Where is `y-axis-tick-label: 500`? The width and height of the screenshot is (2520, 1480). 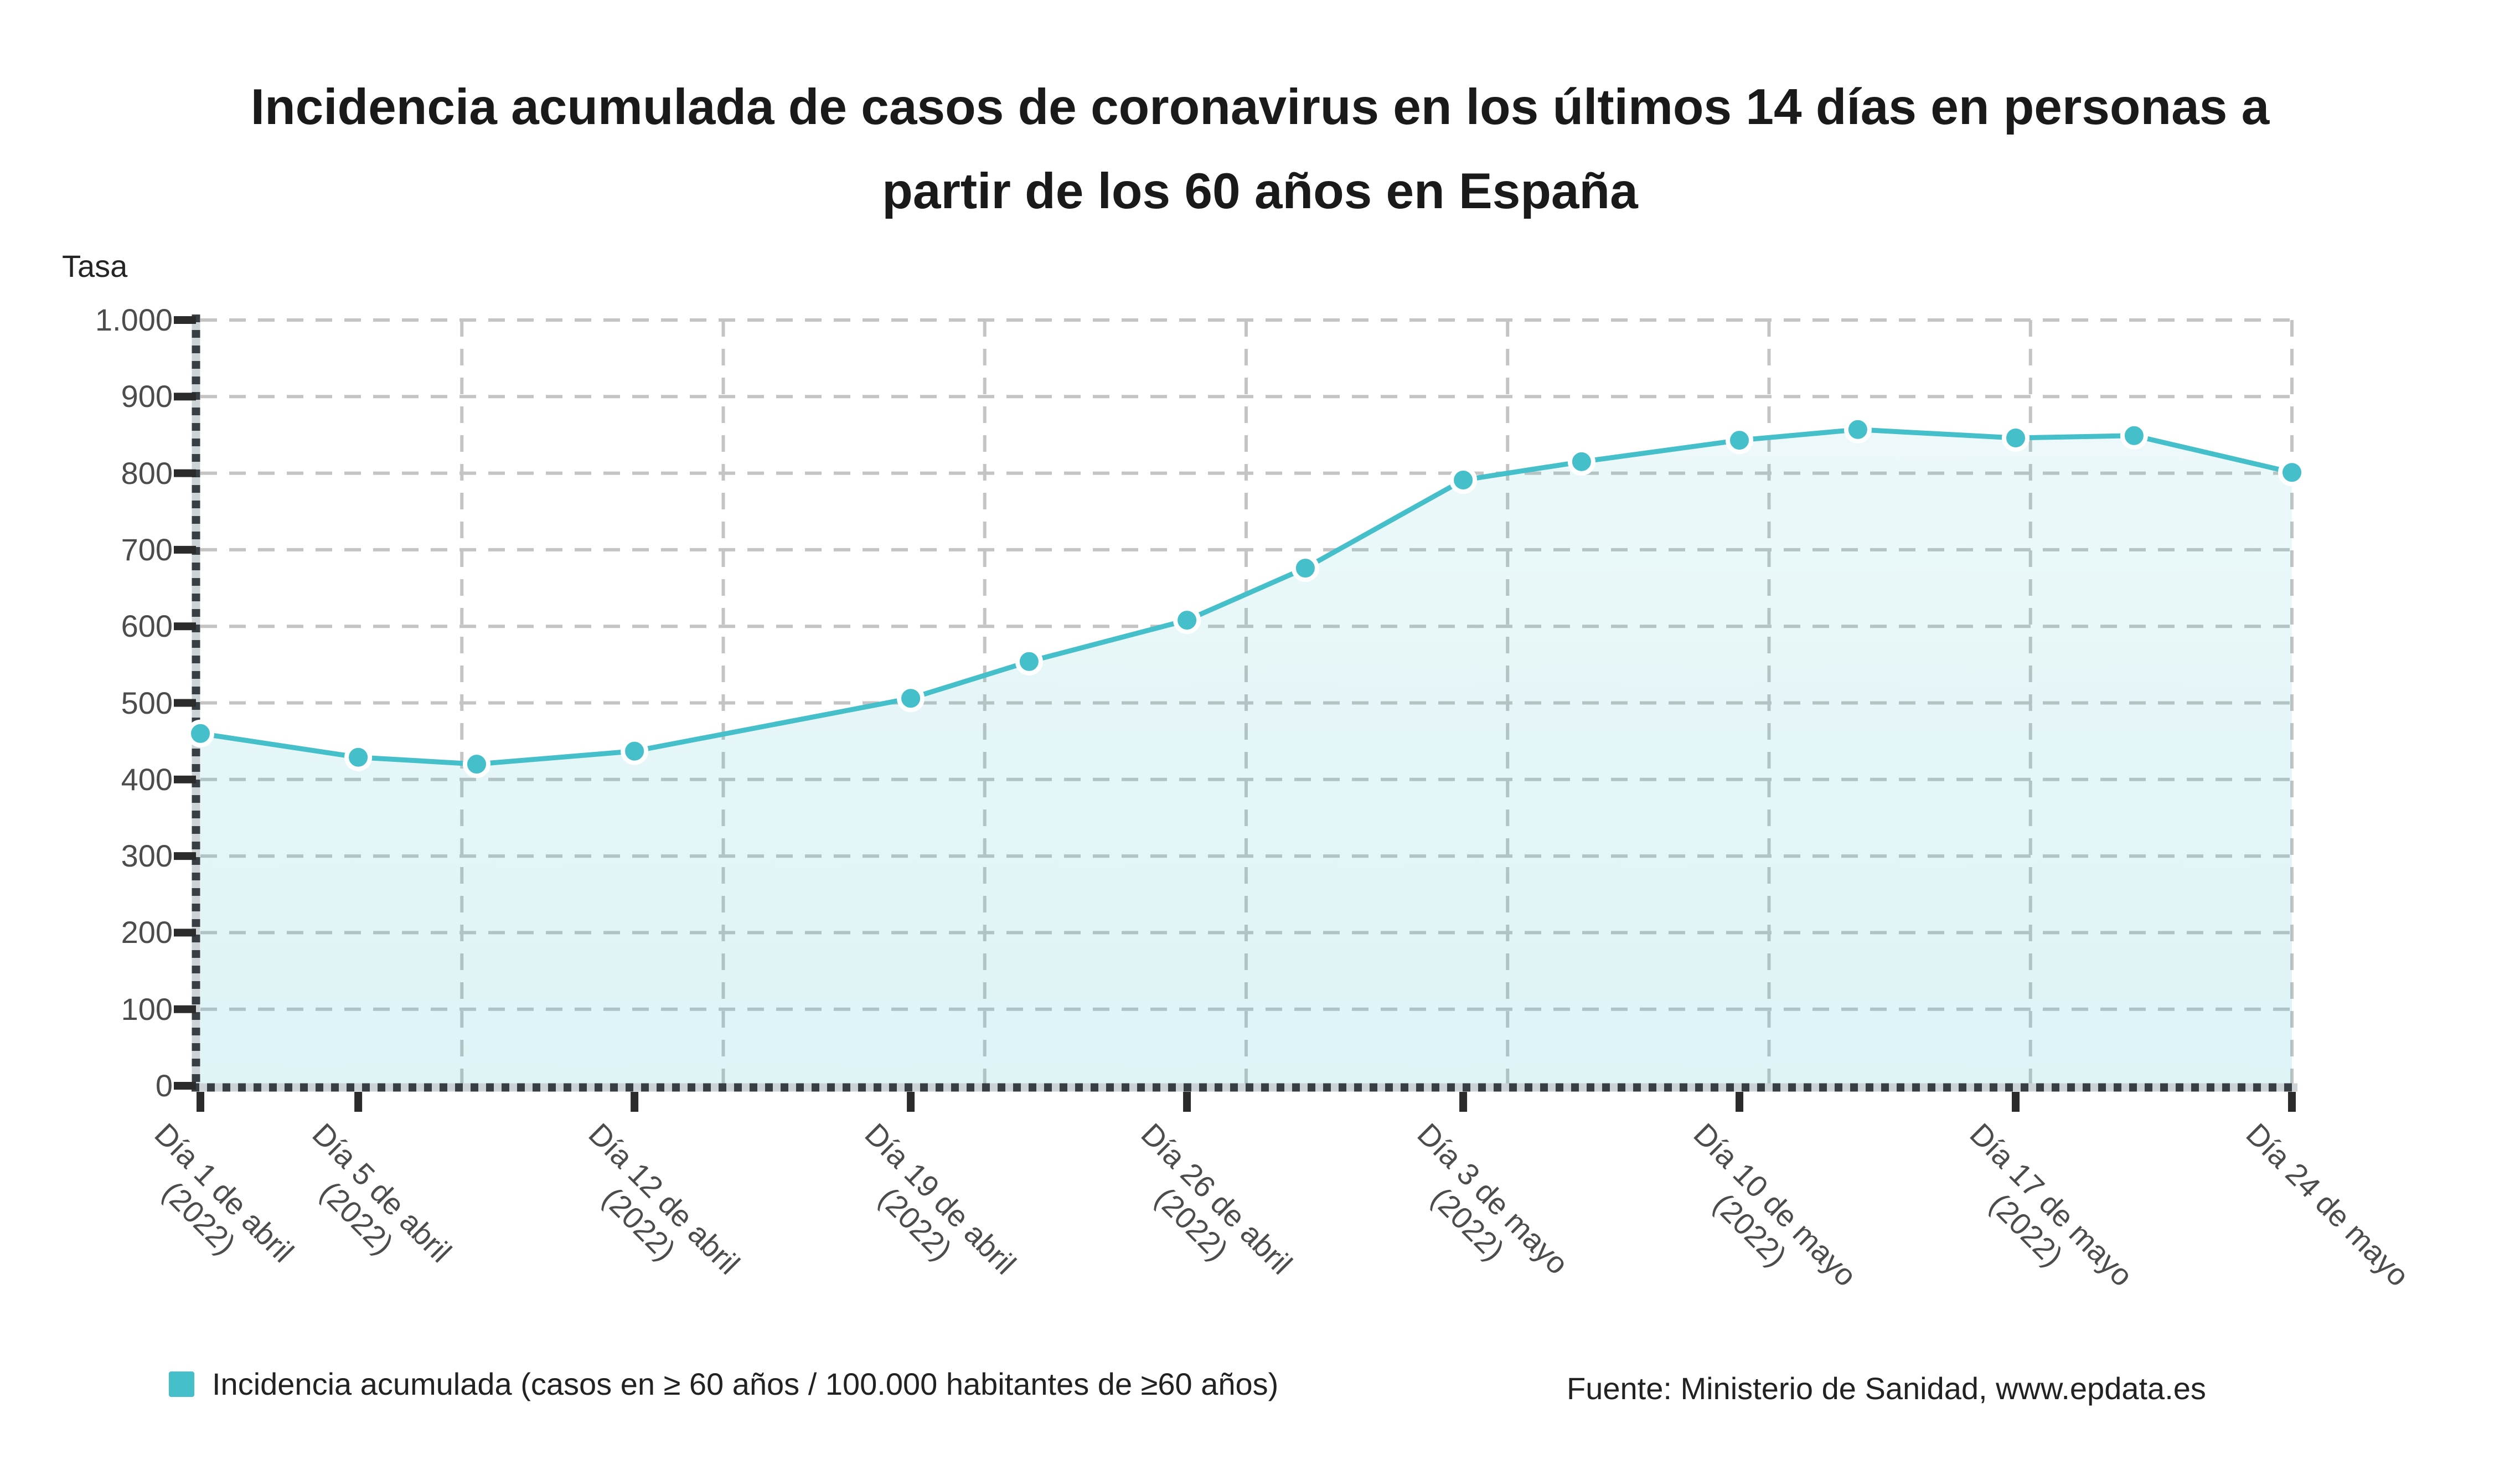
y-axis-tick-label: 500 is located at coordinates (147, 702).